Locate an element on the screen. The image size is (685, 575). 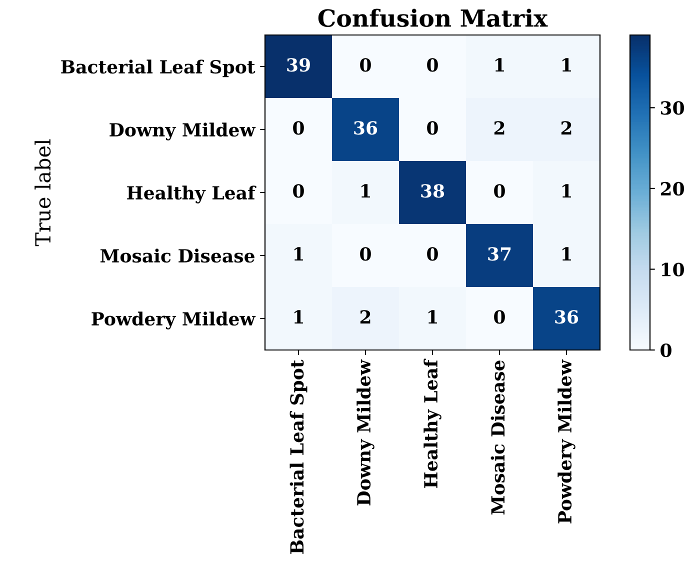
y-tick-label: Mosaic Disease is located at coordinates (177, 255).